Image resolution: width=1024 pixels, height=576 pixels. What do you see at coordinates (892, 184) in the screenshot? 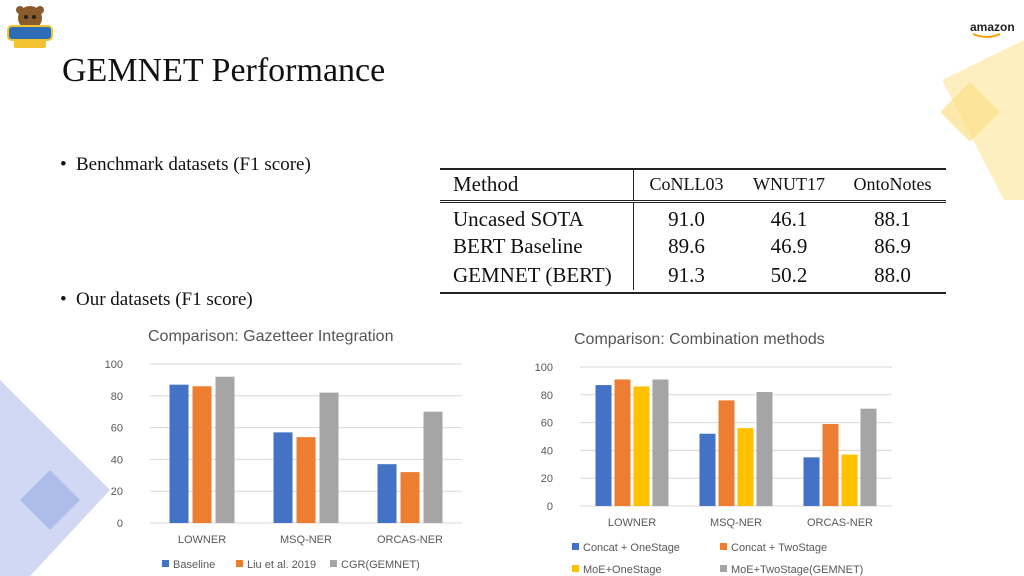
I see `table-header-ontonotes: OntoNotes` at bounding box center [892, 184].